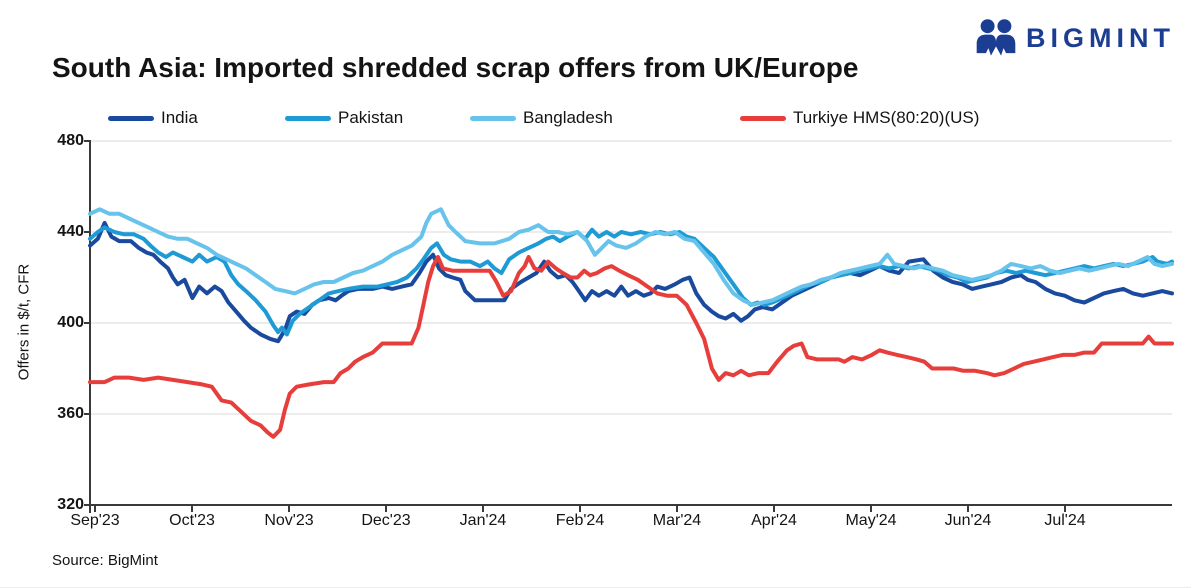  Describe the element at coordinates (493, 118) in the screenshot. I see `legend-swatch-bangladesh` at that location.